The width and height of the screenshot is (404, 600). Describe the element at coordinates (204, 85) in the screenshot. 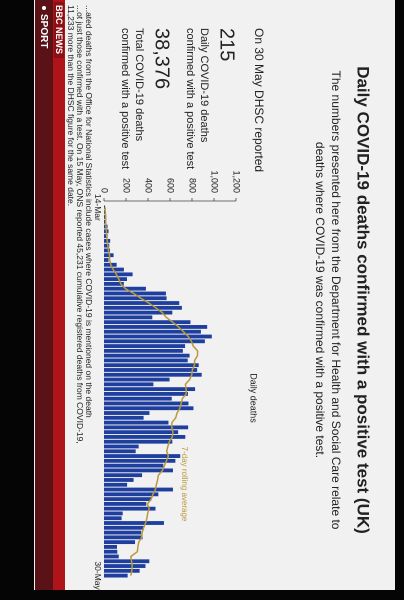

I see `daily-label: Daily COVID-19 deaths` at that location.